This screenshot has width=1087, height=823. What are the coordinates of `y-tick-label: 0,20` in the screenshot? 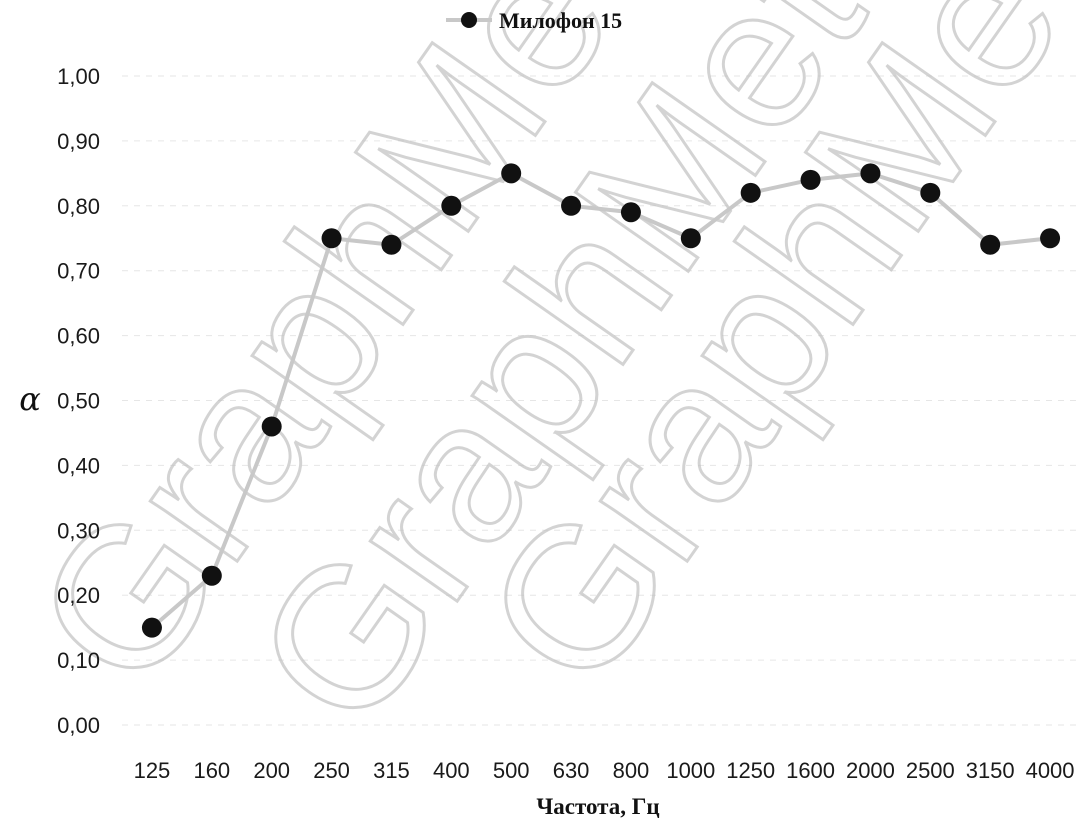 It's located at (78, 595).